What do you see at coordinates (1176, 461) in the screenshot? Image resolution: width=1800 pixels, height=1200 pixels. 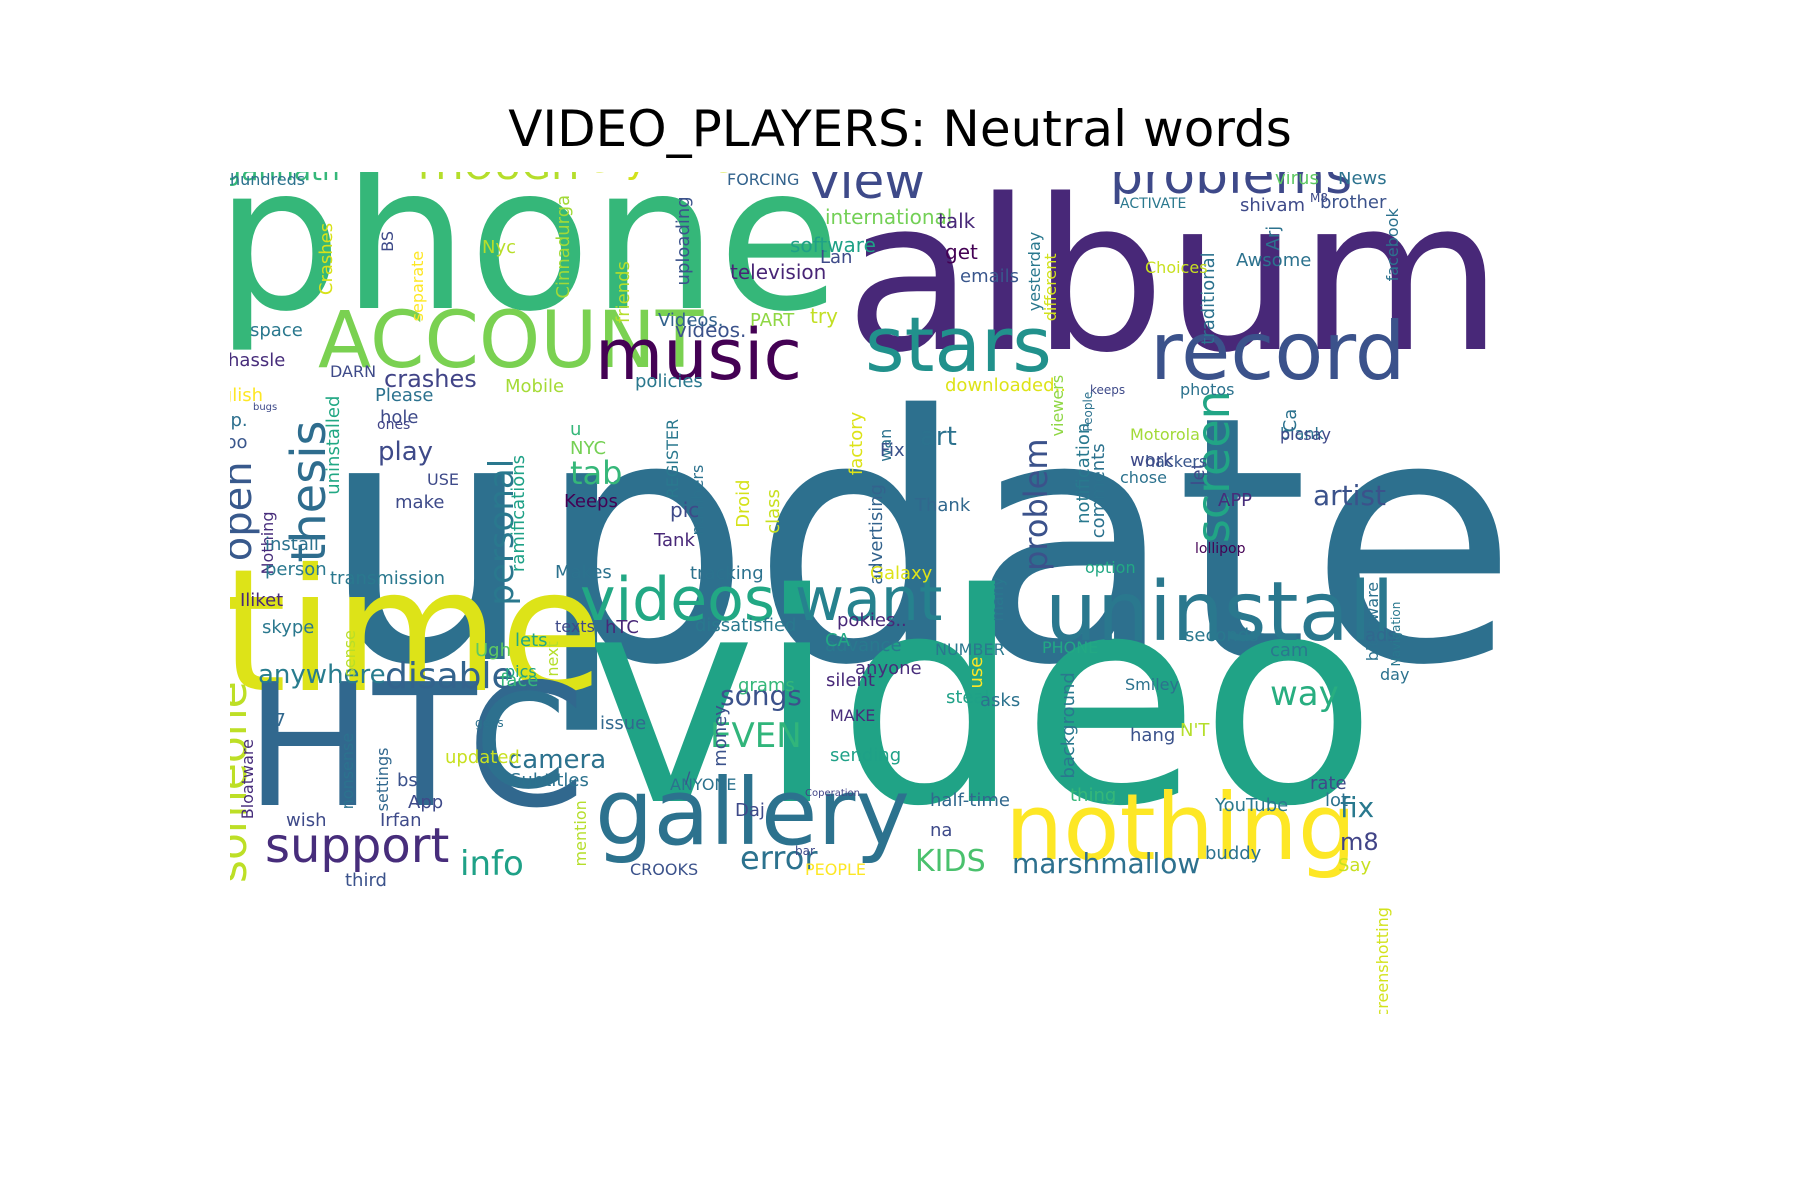 I see `cloud-word: hackers` at bounding box center [1176, 461].